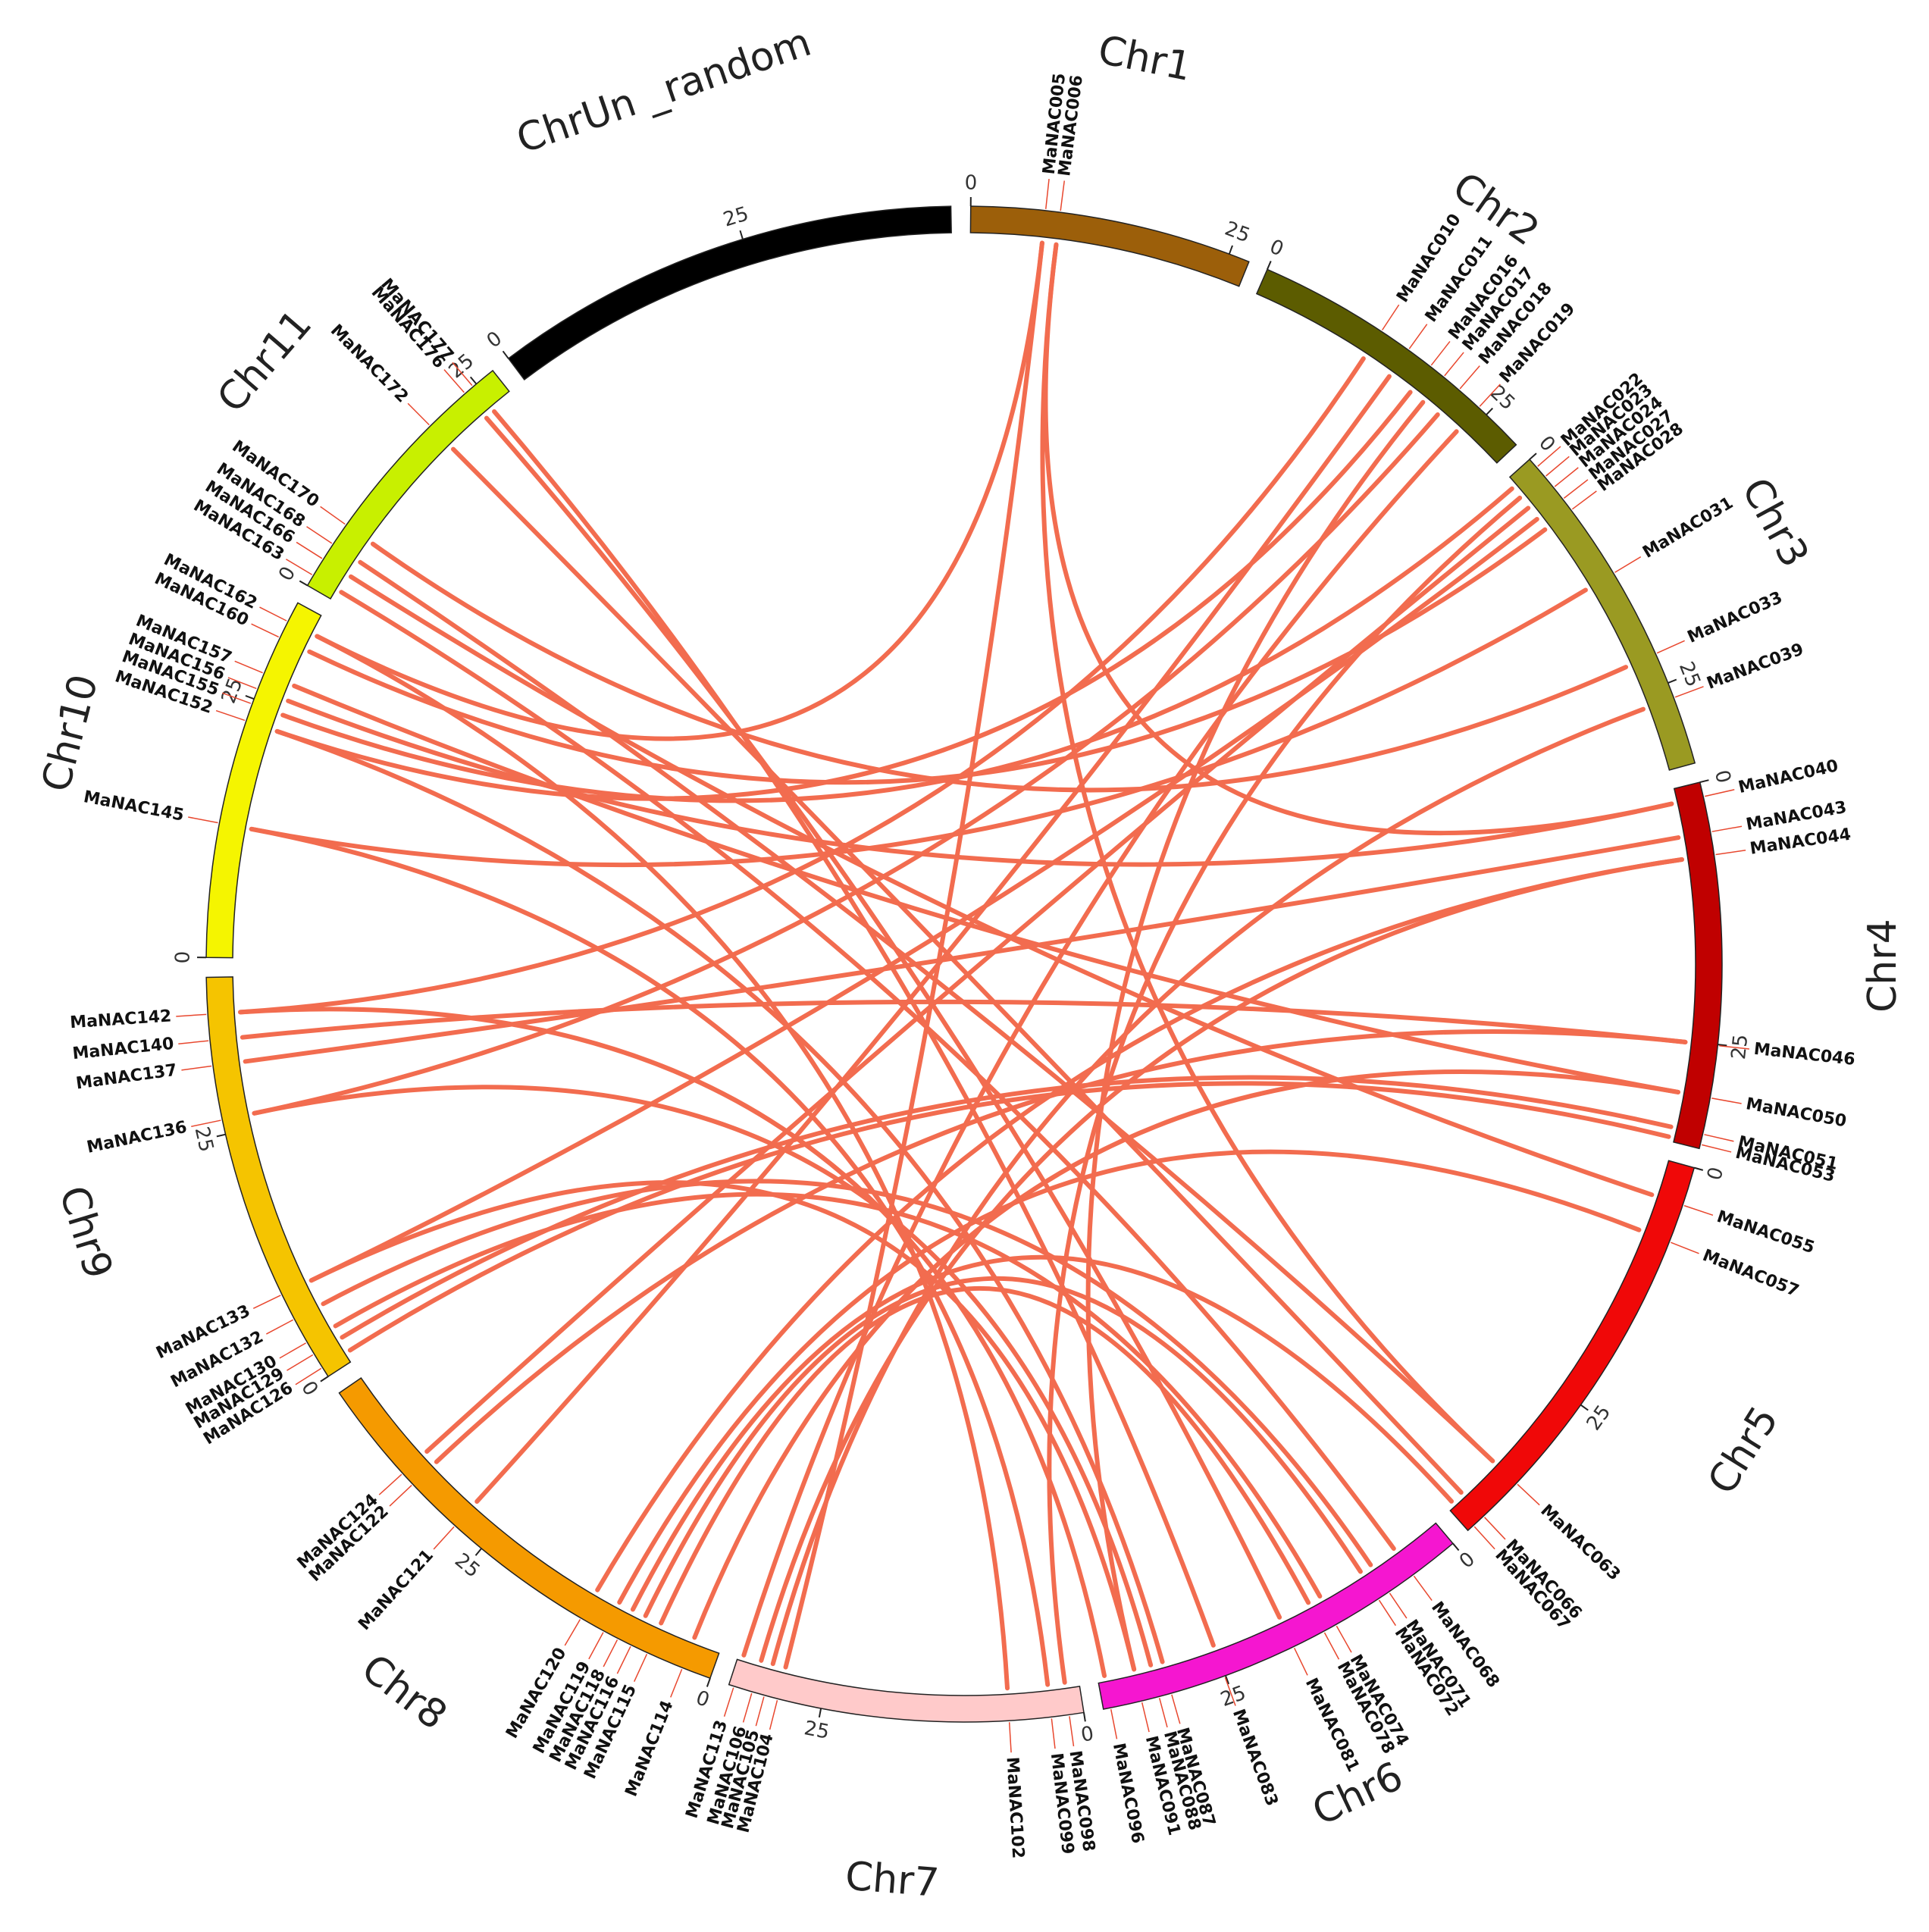  What do you see at coordinates (1883, 966) in the screenshot?
I see `chromosome-label: Chr4` at bounding box center [1883, 966].